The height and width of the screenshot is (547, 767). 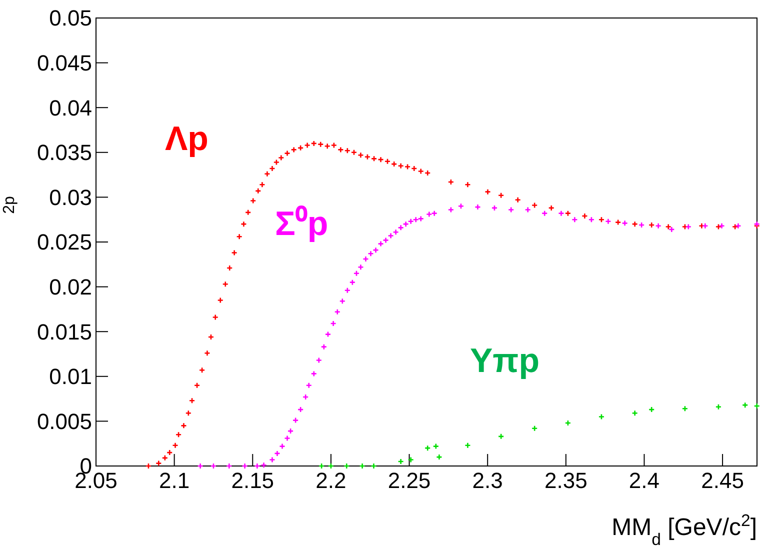 I want to click on y-tick-label: 0.02, so click(x=70, y=287).